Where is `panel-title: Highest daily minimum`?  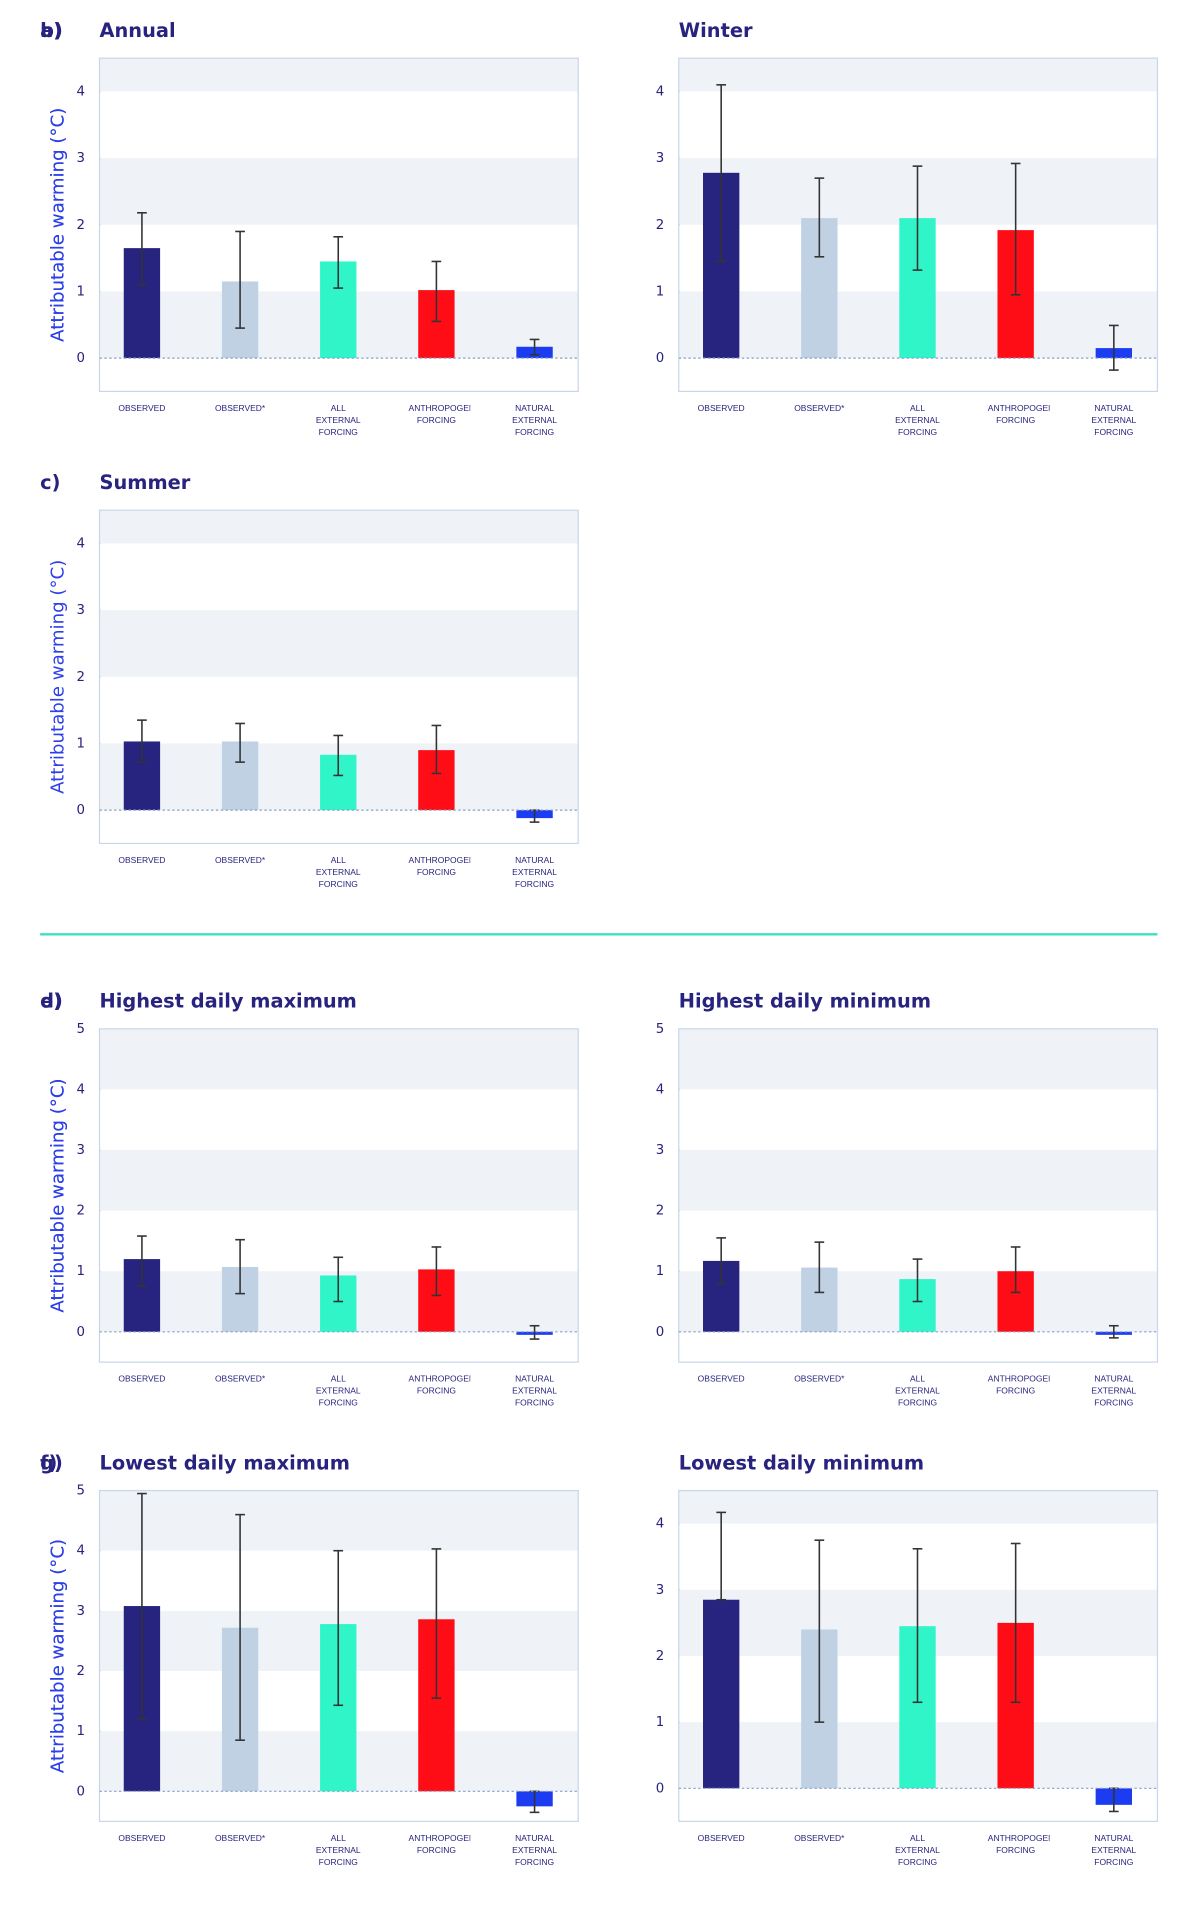
panel-title: Highest daily minimum is located at coordinates (805, 1001).